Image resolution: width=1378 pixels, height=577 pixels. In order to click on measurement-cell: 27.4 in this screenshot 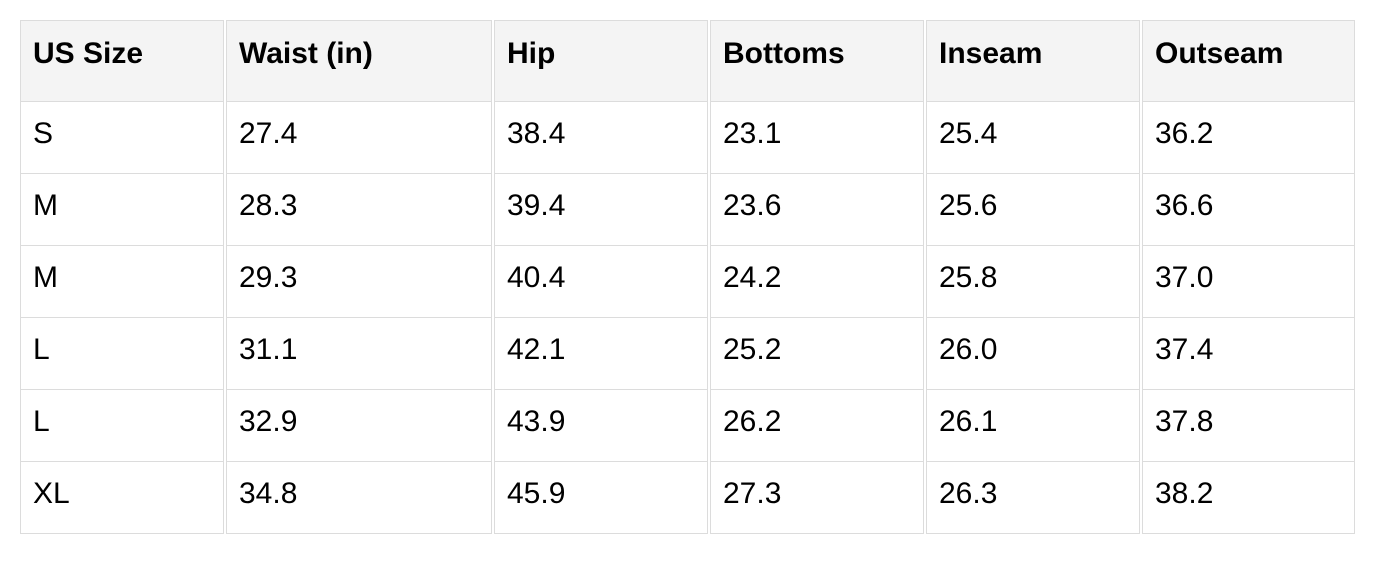, I will do `click(359, 138)`.